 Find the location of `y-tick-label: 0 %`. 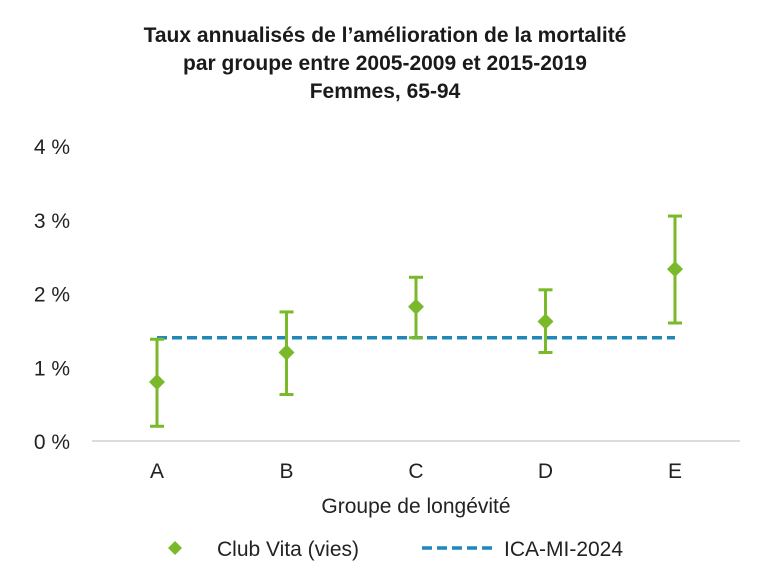

y-tick-label: 0 % is located at coordinates (52, 442).